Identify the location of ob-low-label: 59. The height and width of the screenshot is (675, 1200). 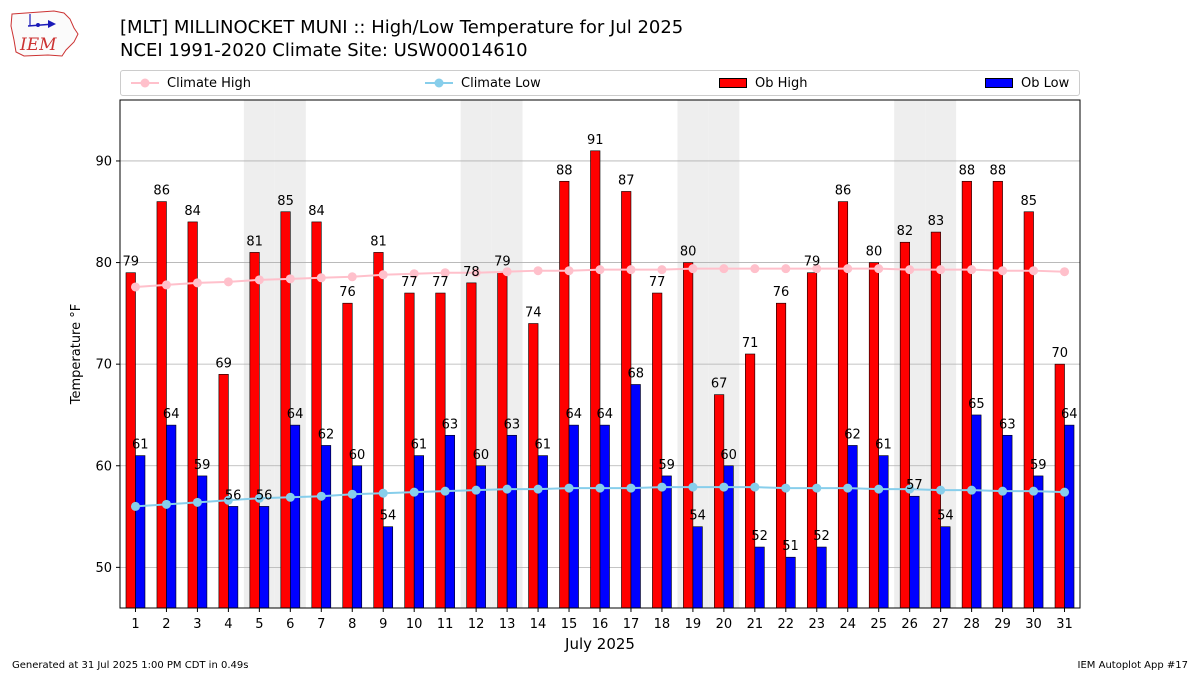
(202, 465).